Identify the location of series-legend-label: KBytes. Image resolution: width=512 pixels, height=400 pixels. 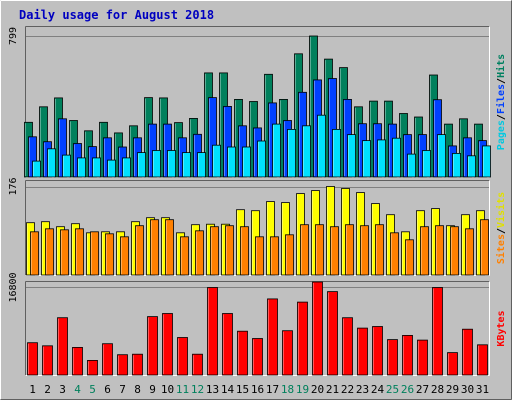
(501, 328).